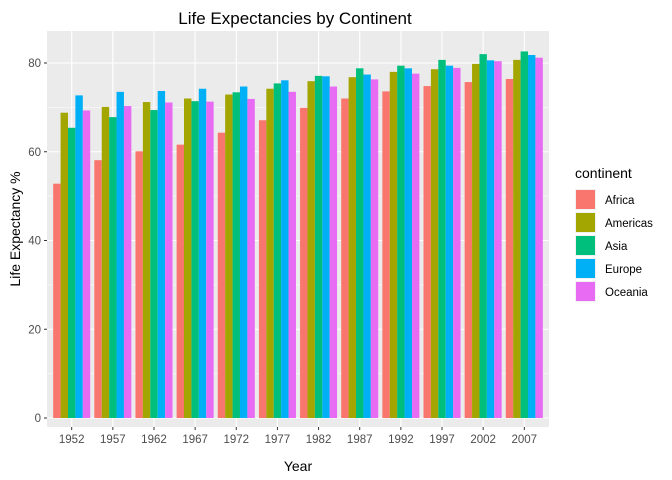 The height and width of the screenshot is (480, 672). What do you see at coordinates (127, 262) in the screenshot?
I see `bar-oceania-1957` at bounding box center [127, 262].